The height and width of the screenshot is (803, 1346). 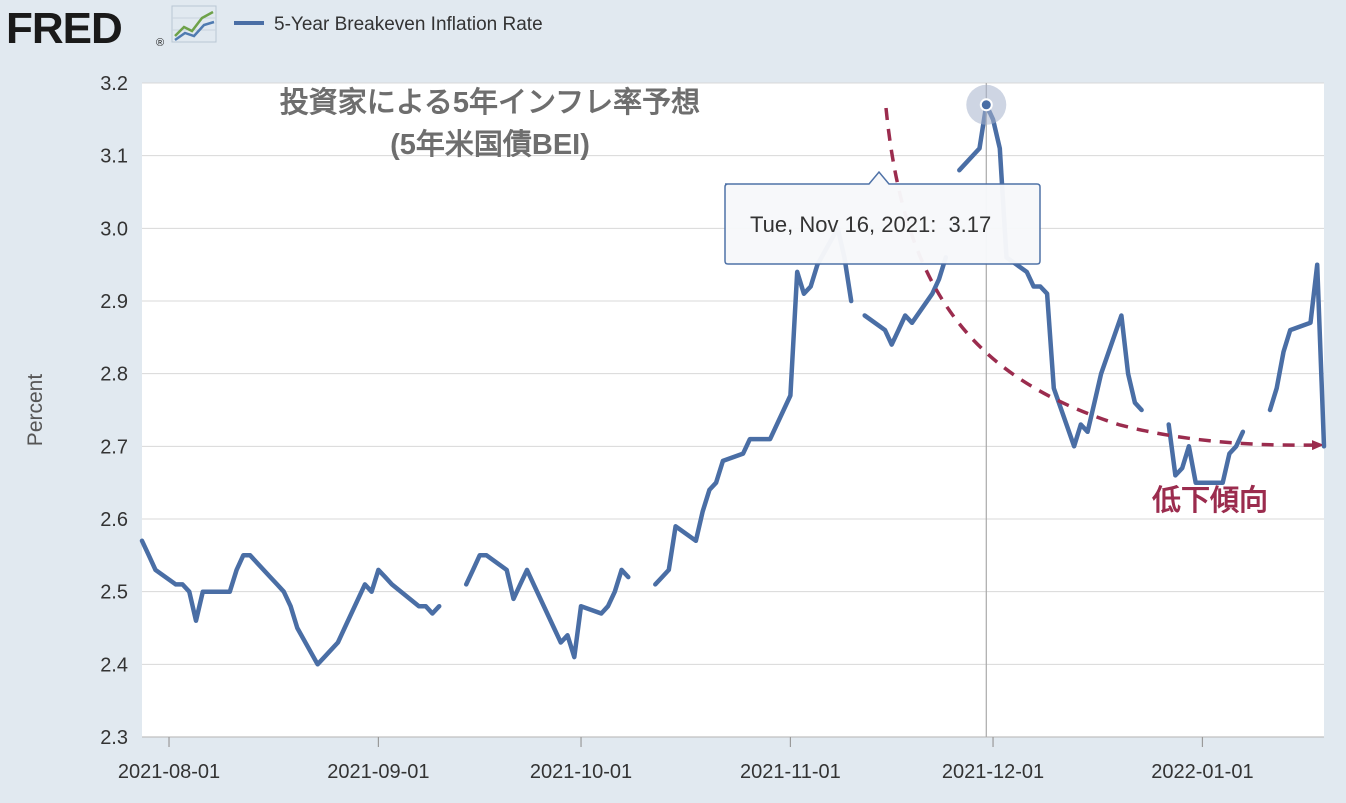 I want to click on y-axis-label: Percent, so click(x=35, y=410).